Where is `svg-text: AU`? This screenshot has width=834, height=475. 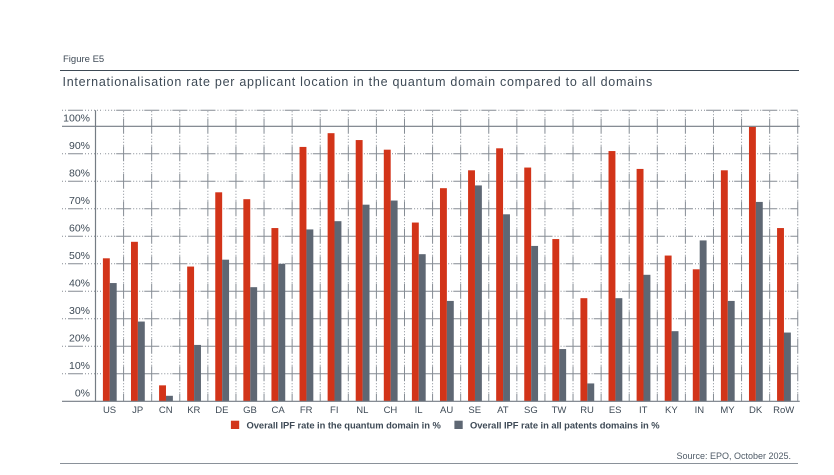
svg-text: AU is located at coordinates (446, 410).